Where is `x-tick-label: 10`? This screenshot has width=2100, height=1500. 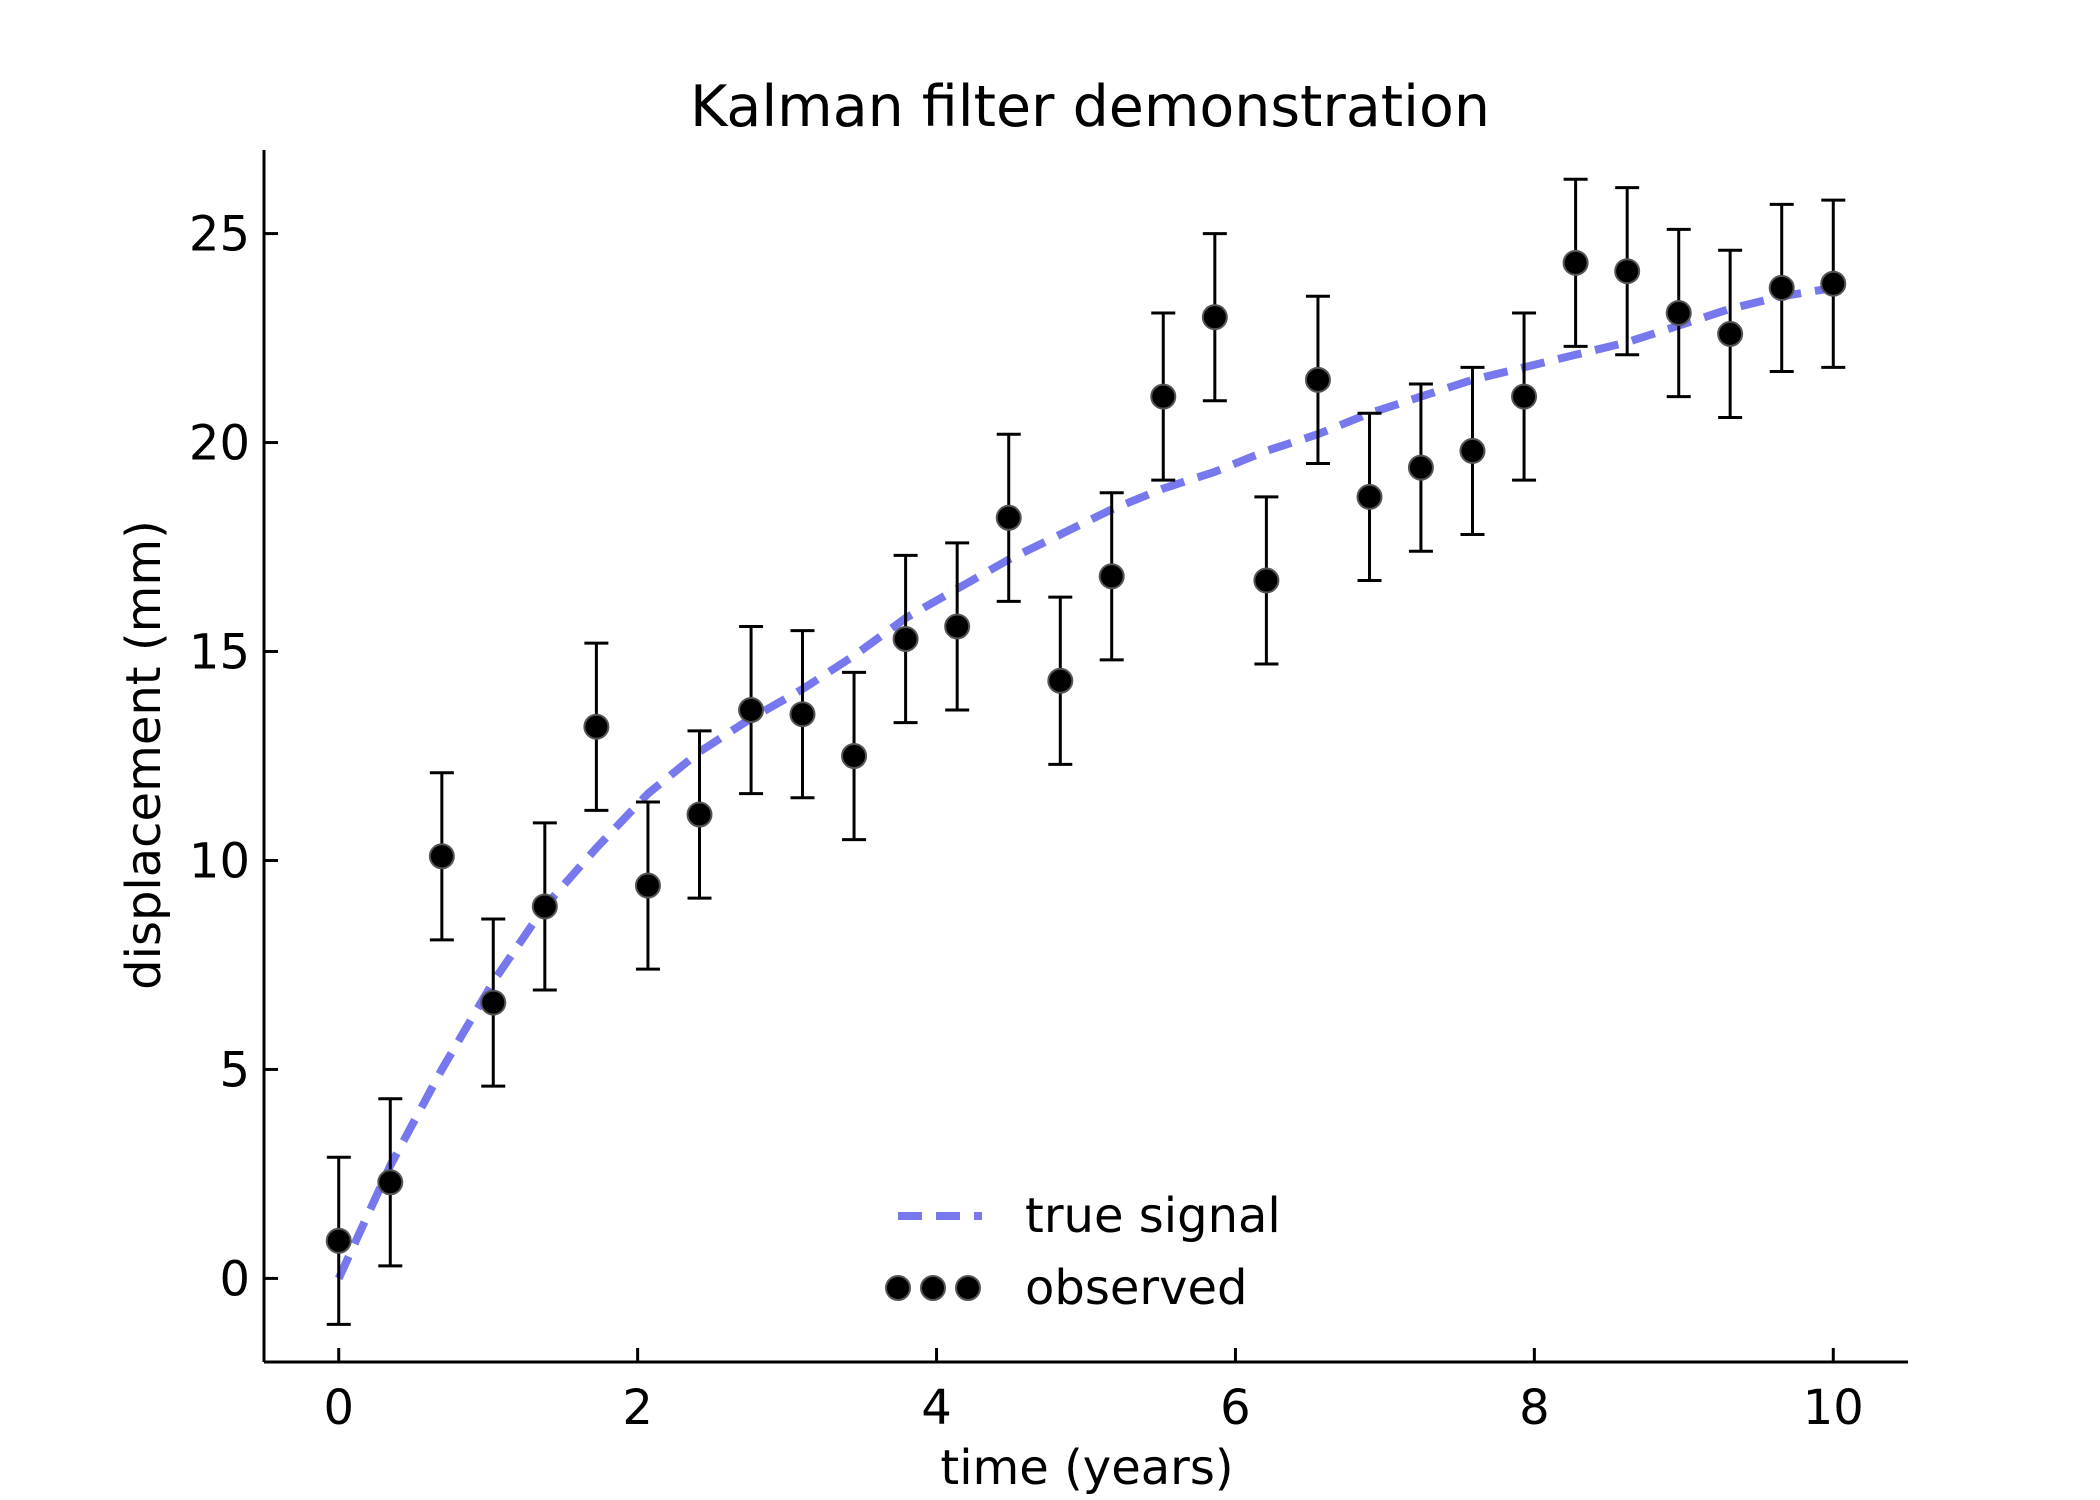
x-tick-label: 10 is located at coordinates (1833, 1408).